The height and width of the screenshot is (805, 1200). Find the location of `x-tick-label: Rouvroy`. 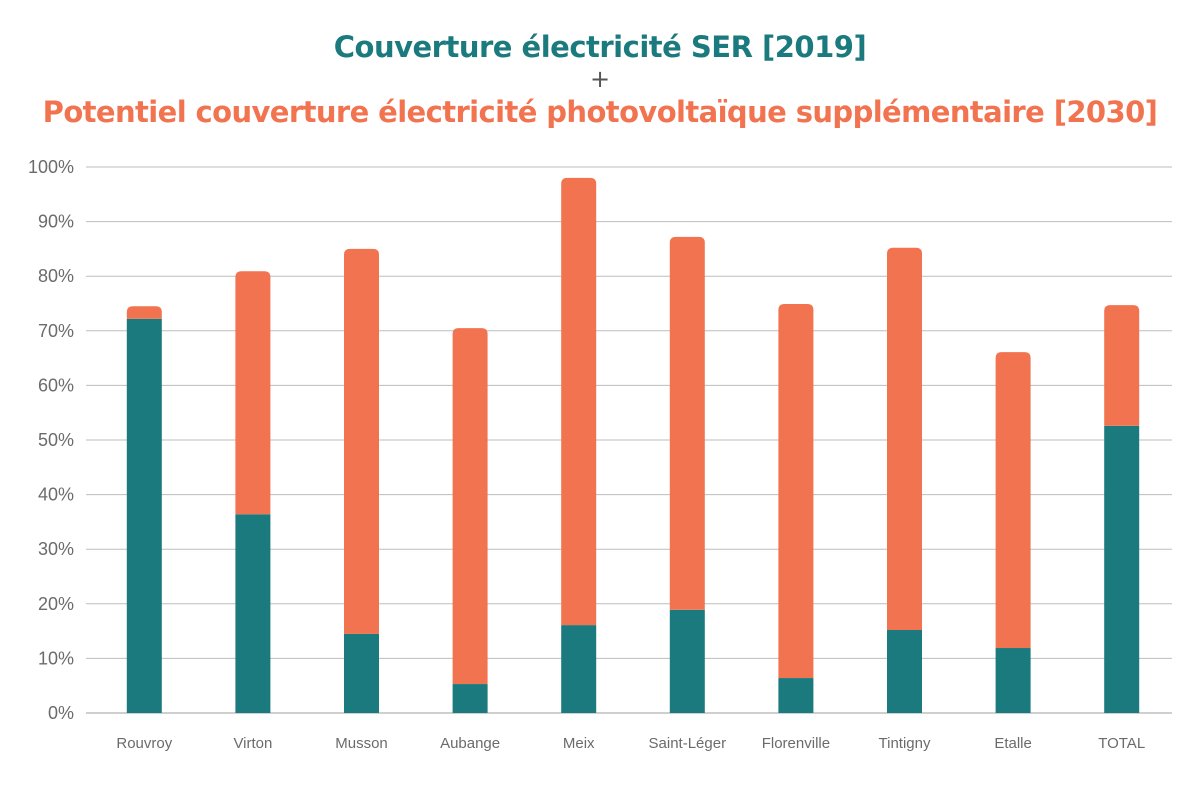

x-tick-label: Rouvroy is located at coordinates (144, 743).